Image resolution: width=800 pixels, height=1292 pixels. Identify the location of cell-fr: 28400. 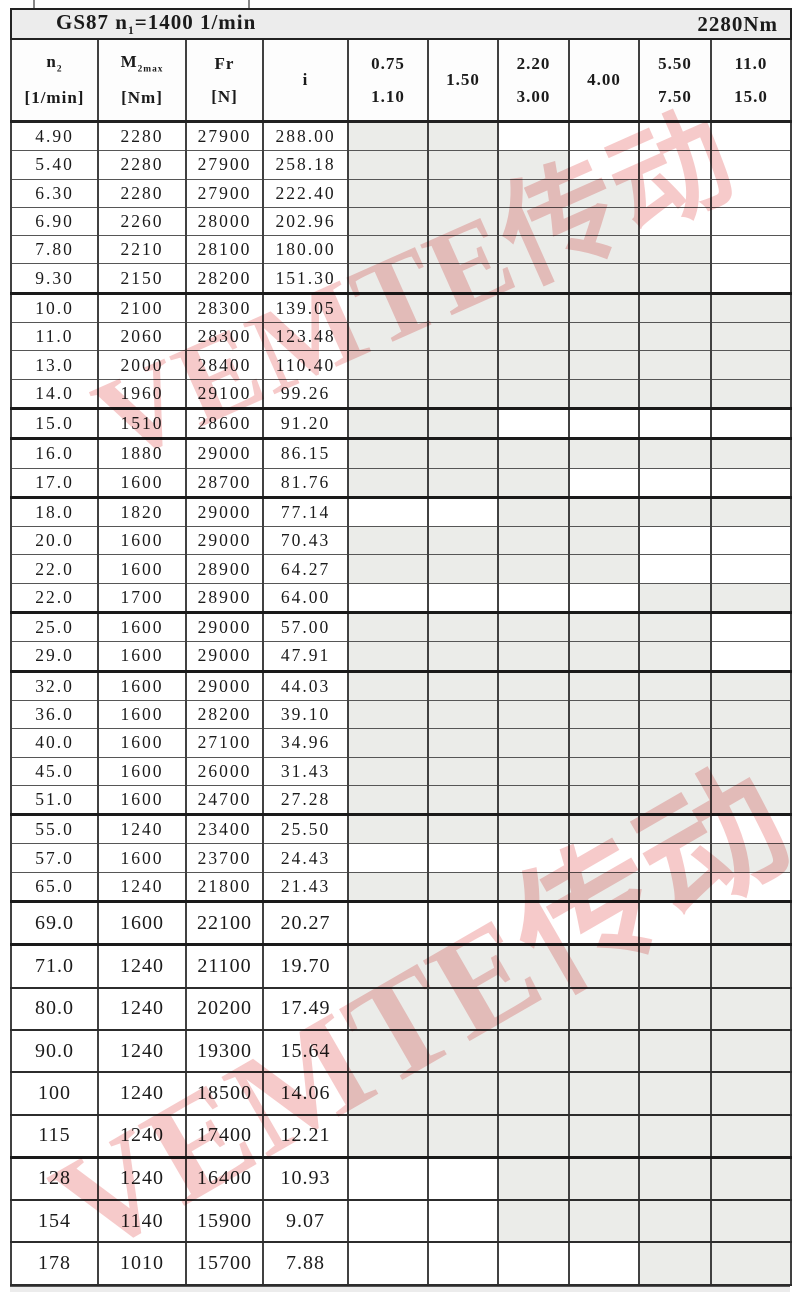
(224, 365).